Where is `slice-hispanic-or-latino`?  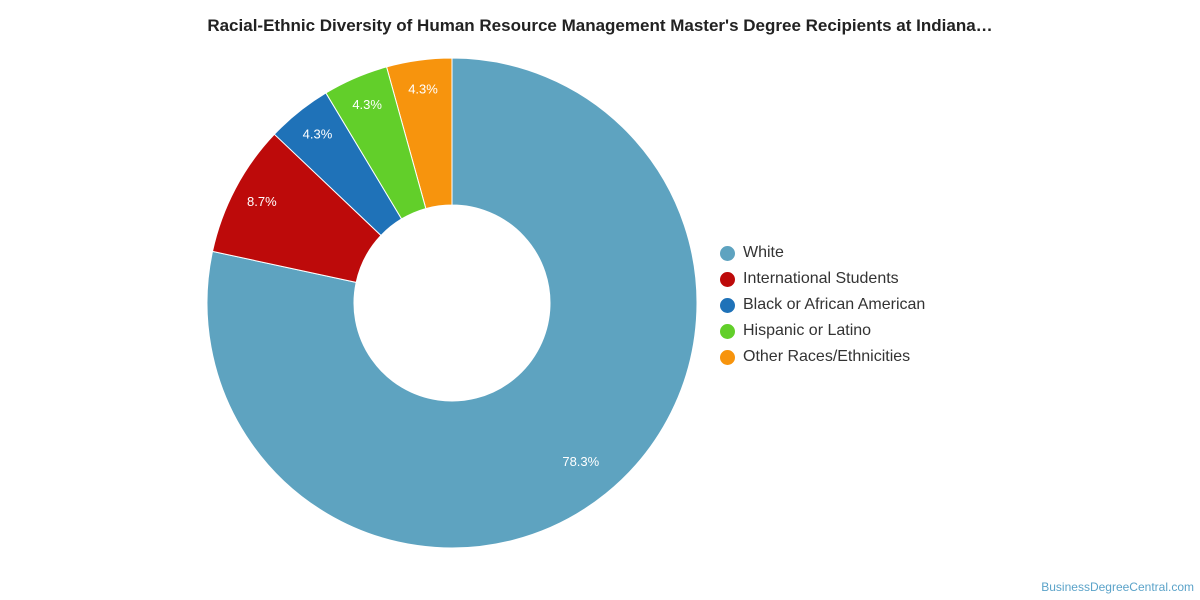
slice-hispanic-or-latino is located at coordinates (376, 143).